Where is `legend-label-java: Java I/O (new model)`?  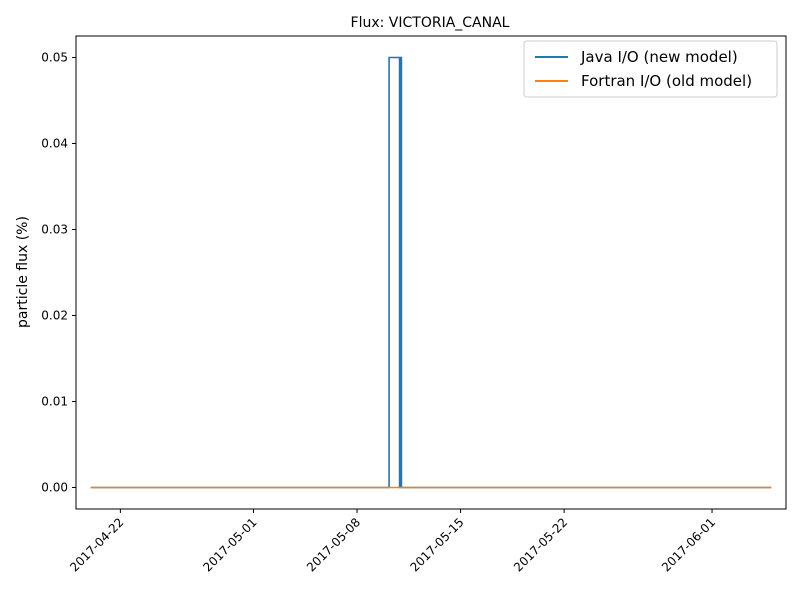
legend-label-java: Java I/O (new model) is located at coordinates (659, 57).